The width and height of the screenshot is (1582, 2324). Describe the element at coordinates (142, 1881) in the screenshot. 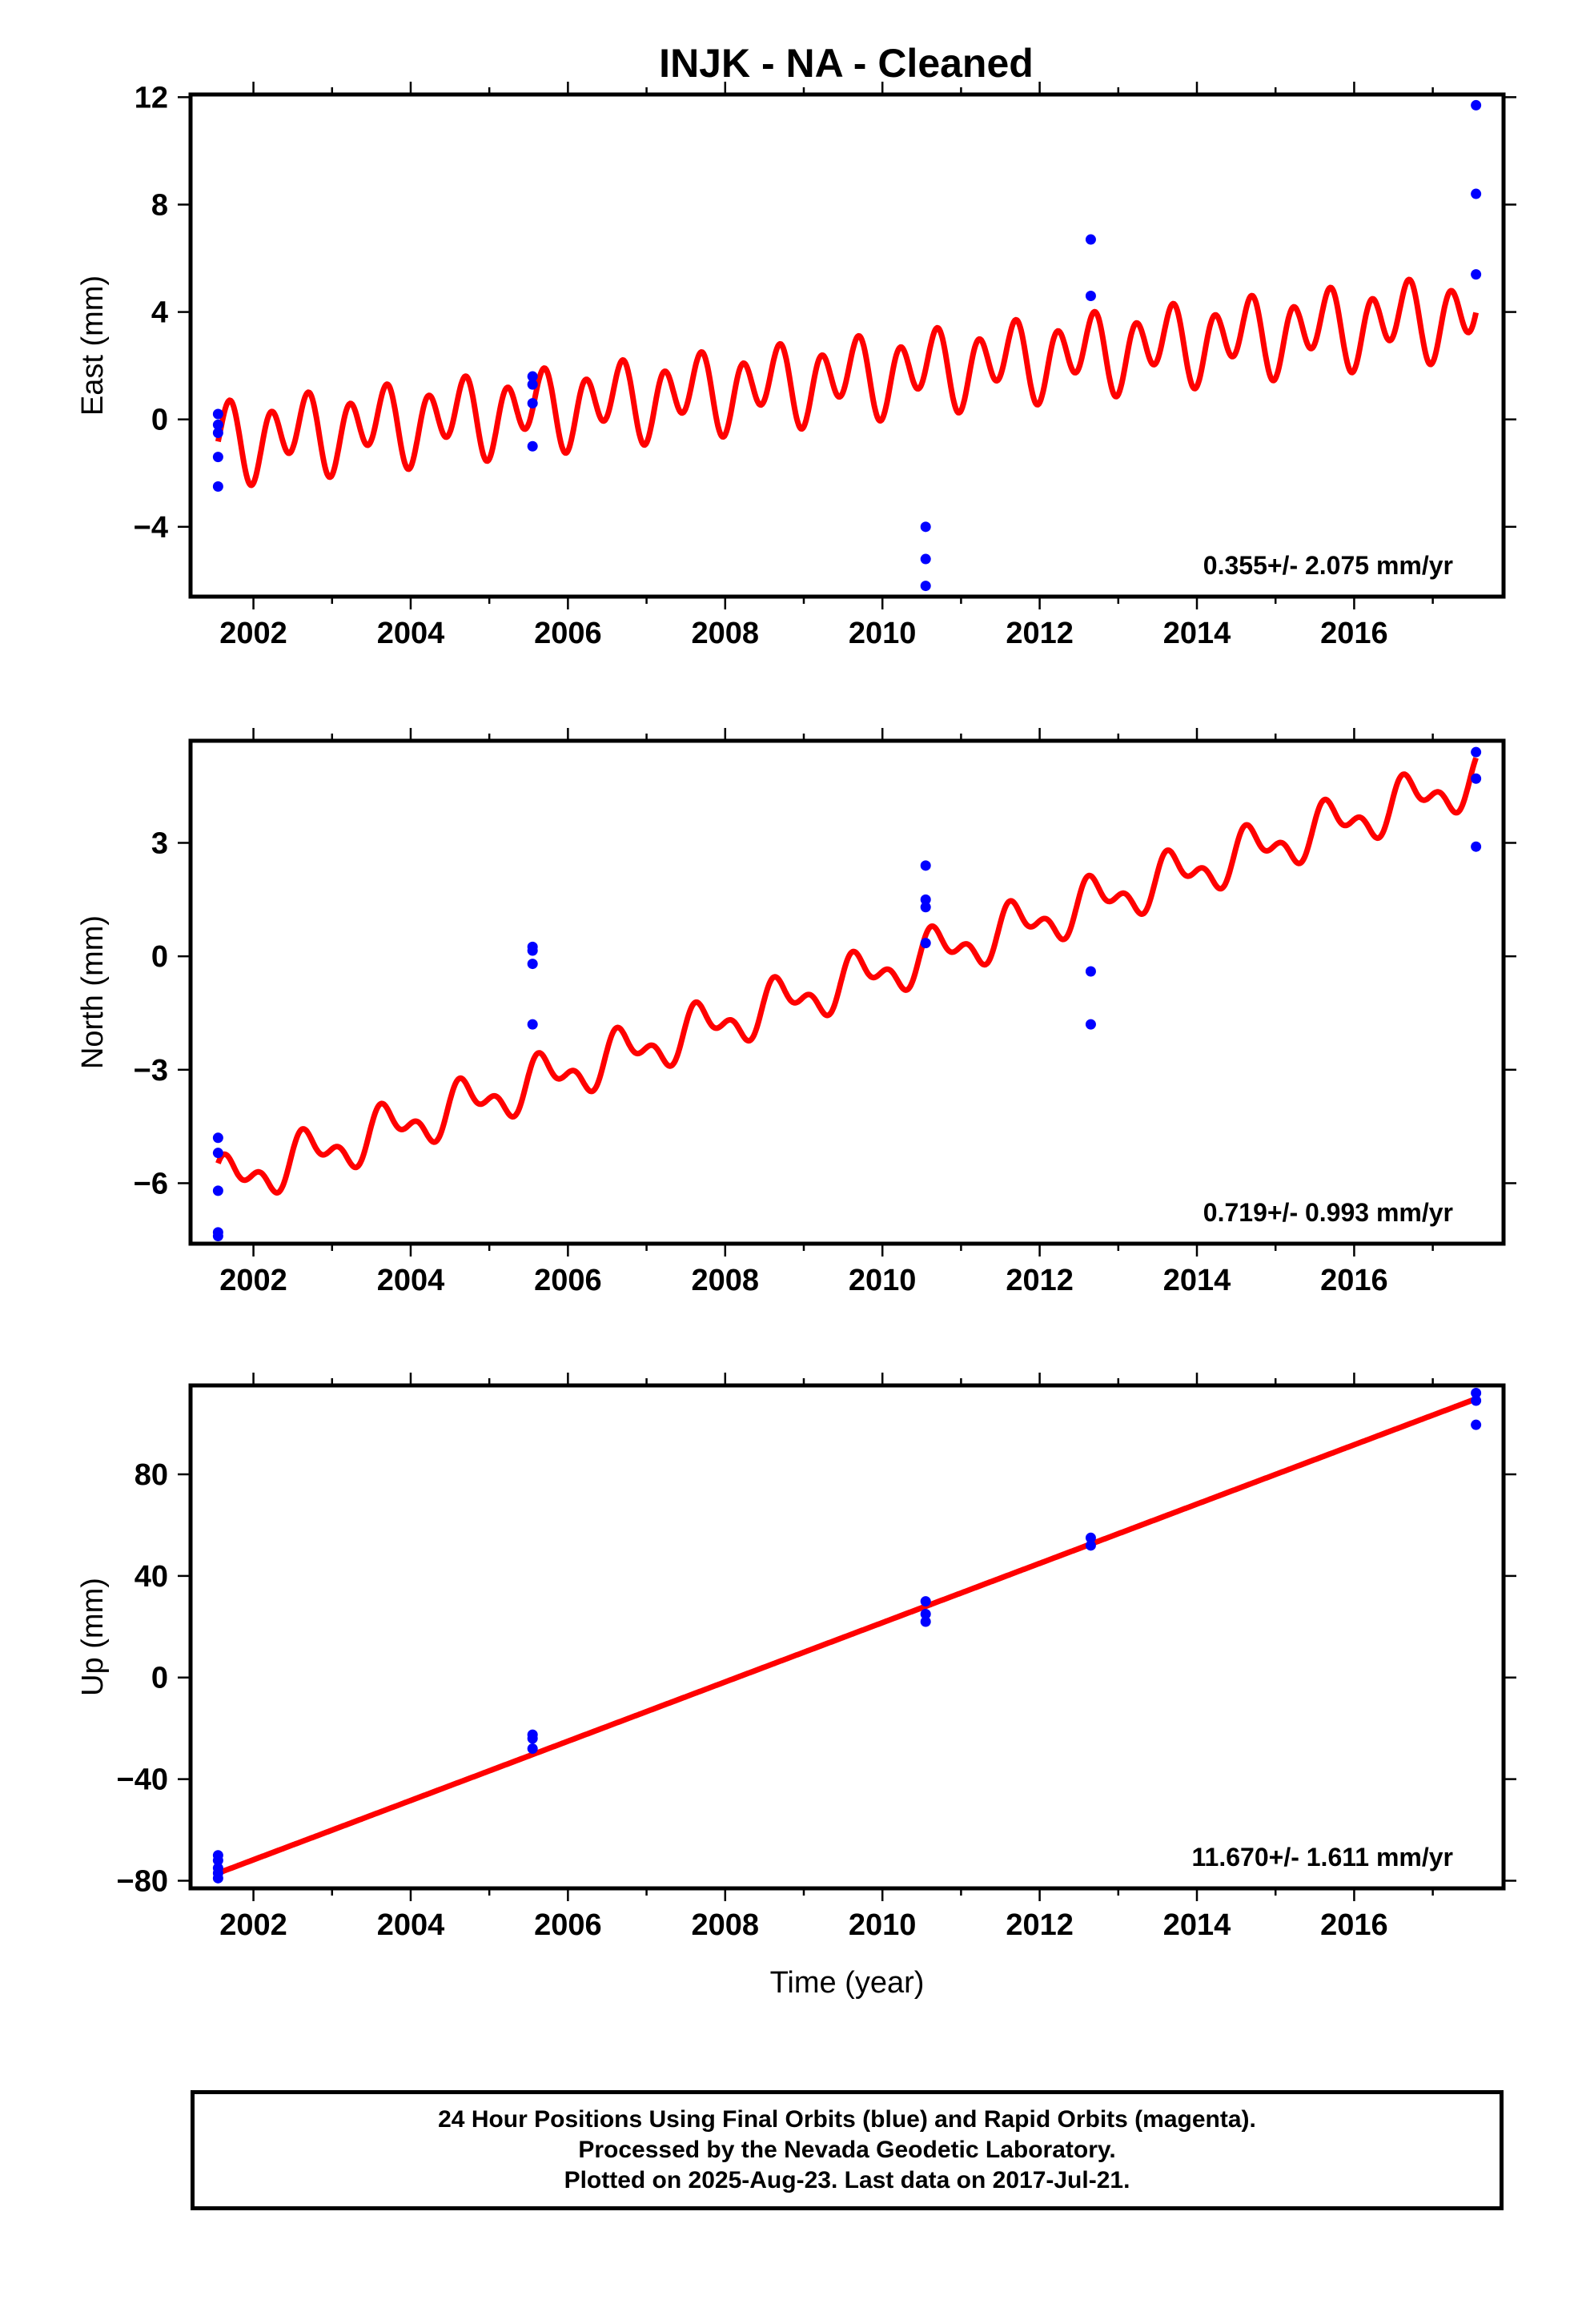

I see `up-y-tick-label: −80` at that location.